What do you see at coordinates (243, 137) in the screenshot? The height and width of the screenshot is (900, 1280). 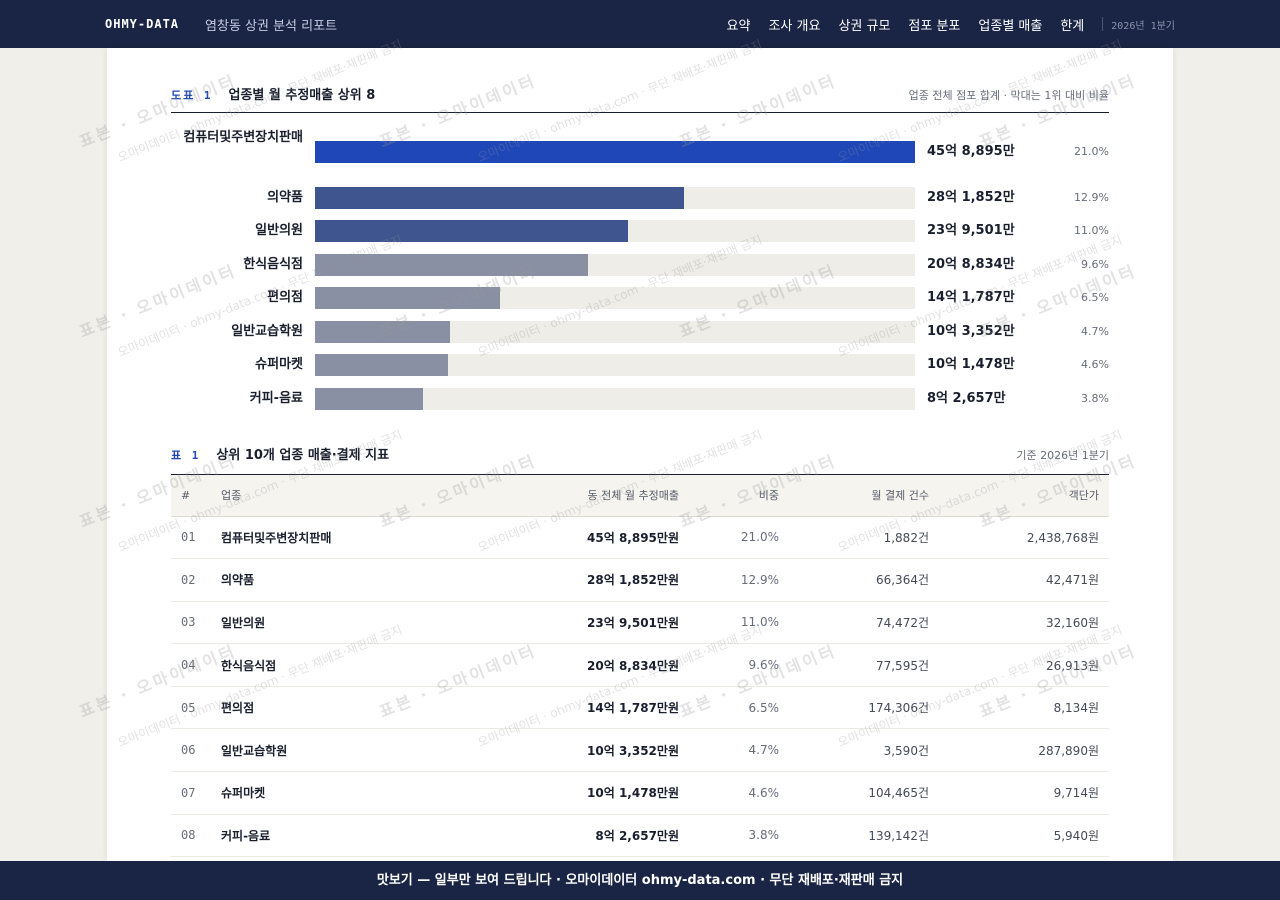 I see `bar-category-label: 컴퓨터및주변장치판매` at bounding box center [243, 137].